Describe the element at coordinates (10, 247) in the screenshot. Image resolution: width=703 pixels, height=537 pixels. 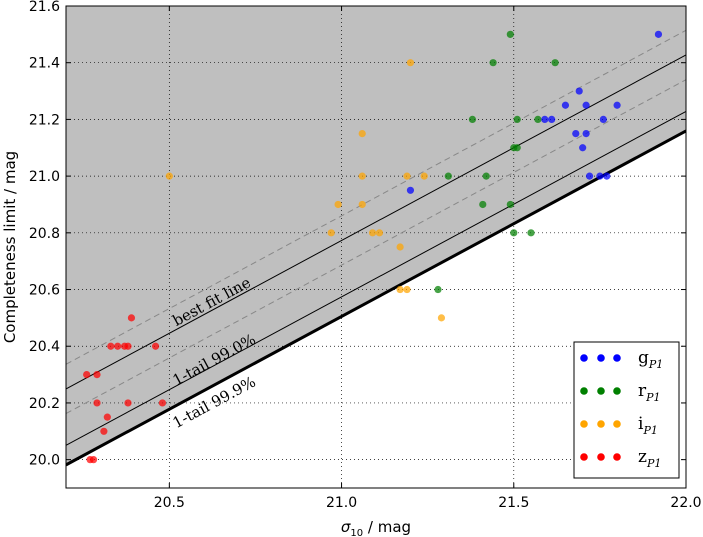
I see `y-axis-label: Completeness limit / mag` at that location.